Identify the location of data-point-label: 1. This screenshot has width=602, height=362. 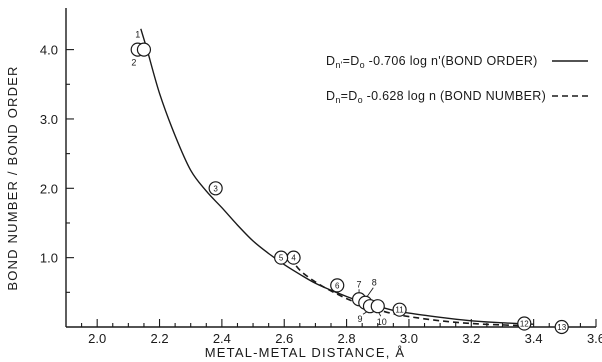
(137, 35).